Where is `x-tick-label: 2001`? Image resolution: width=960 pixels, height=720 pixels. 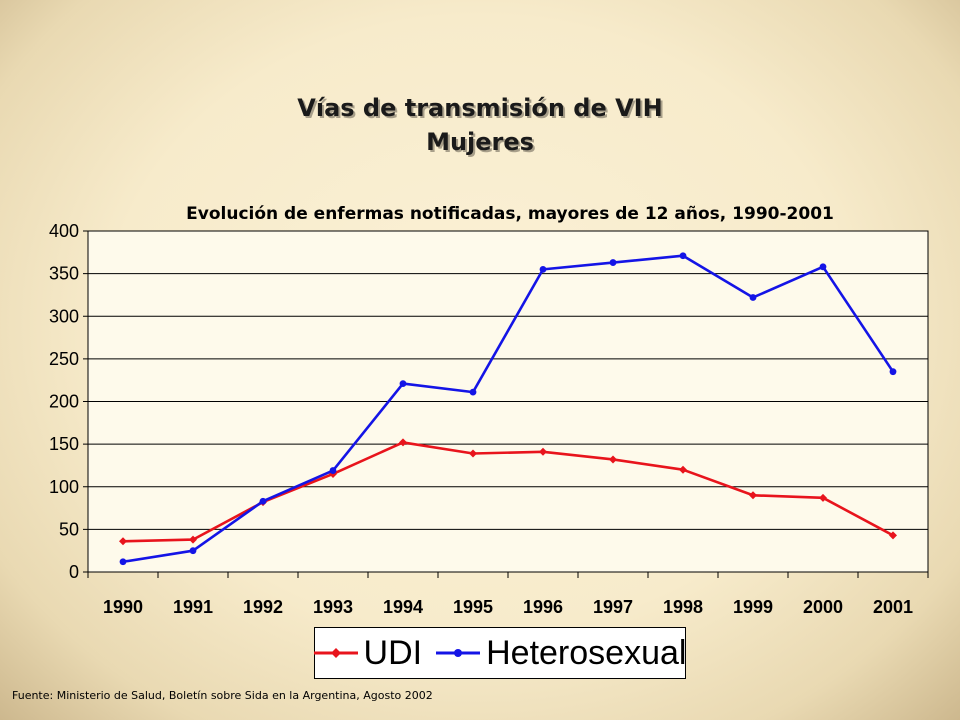 x-tick-label: 2001 is located at coordinates (893, 607).